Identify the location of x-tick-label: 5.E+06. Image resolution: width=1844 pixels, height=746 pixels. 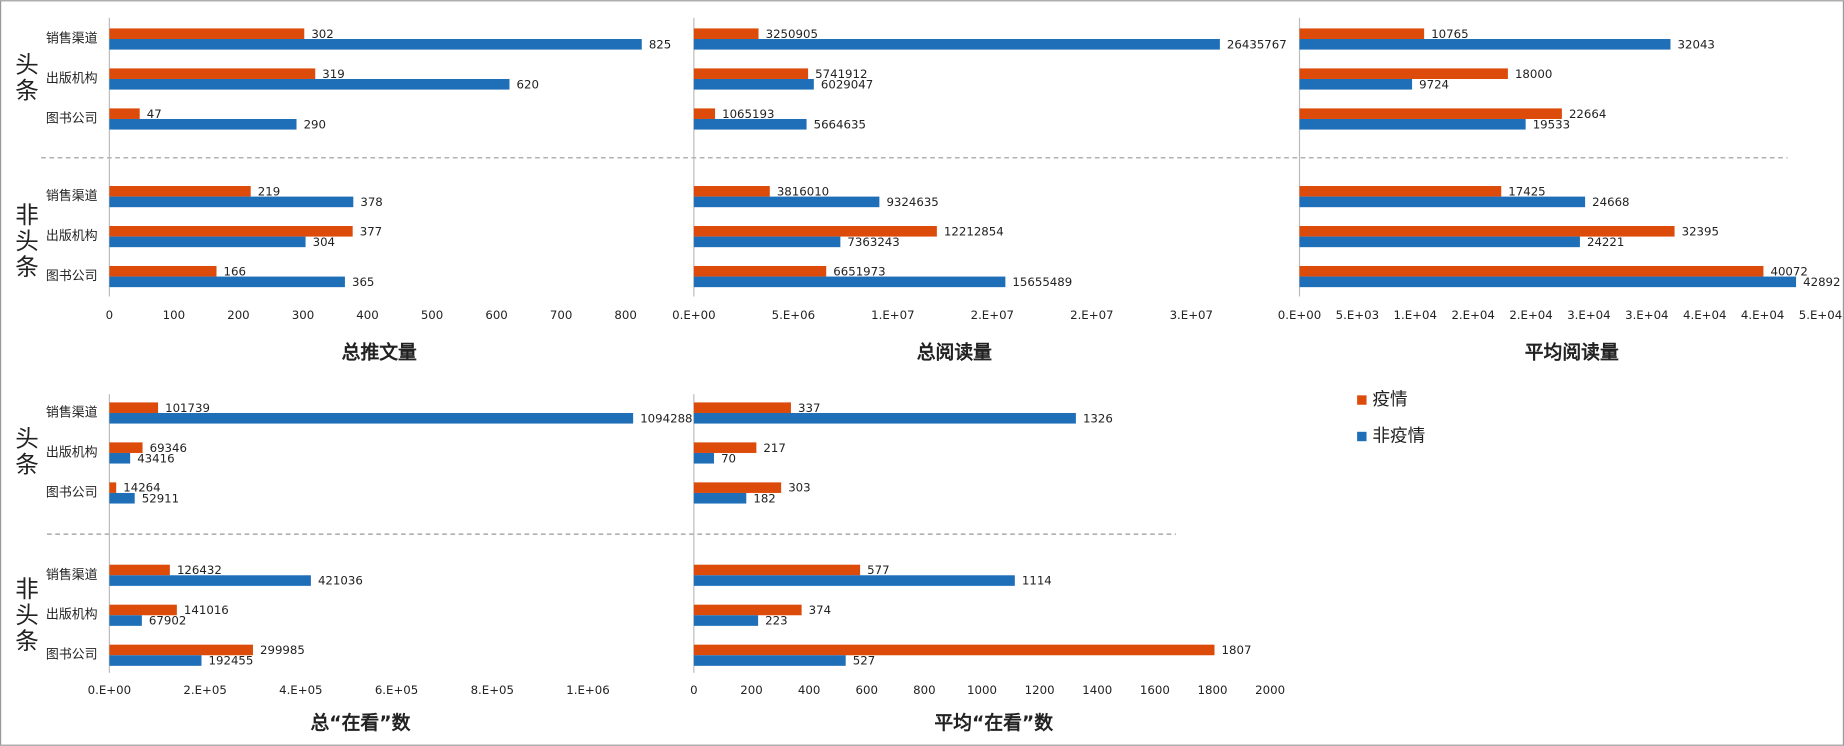
(793, 315).